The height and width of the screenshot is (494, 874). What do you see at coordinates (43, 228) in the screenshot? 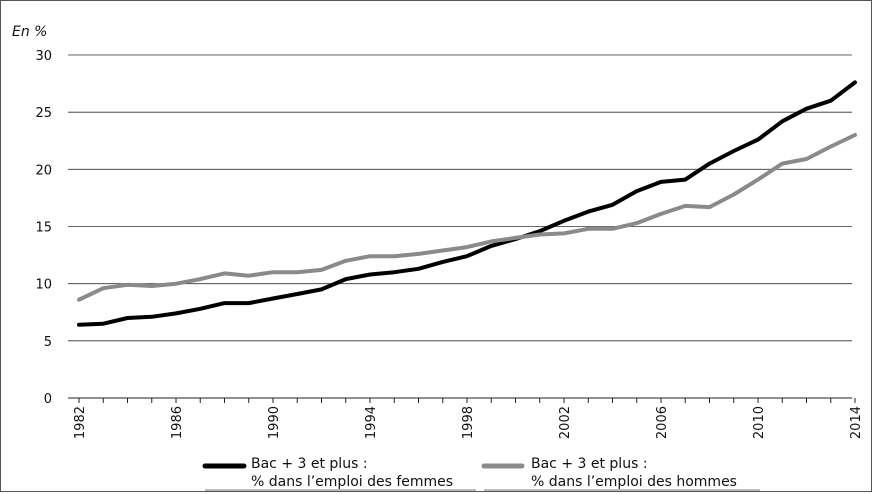
I see `y-tick-label-15: 15` at bounding box center [43, 228].